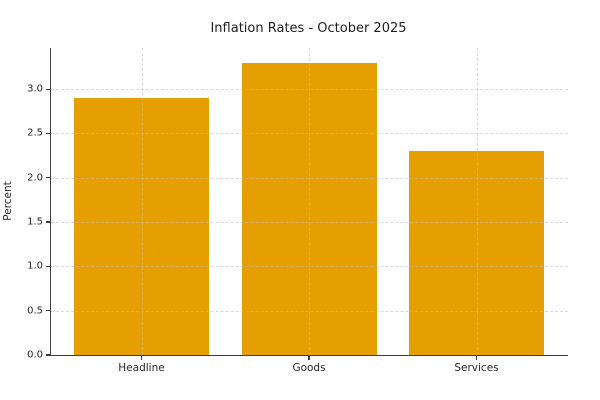 The image size is (600, 400). Describe the element at coordinates (35, 355) in the screenshot. I see `y-tick-label: 0.0` at that location.